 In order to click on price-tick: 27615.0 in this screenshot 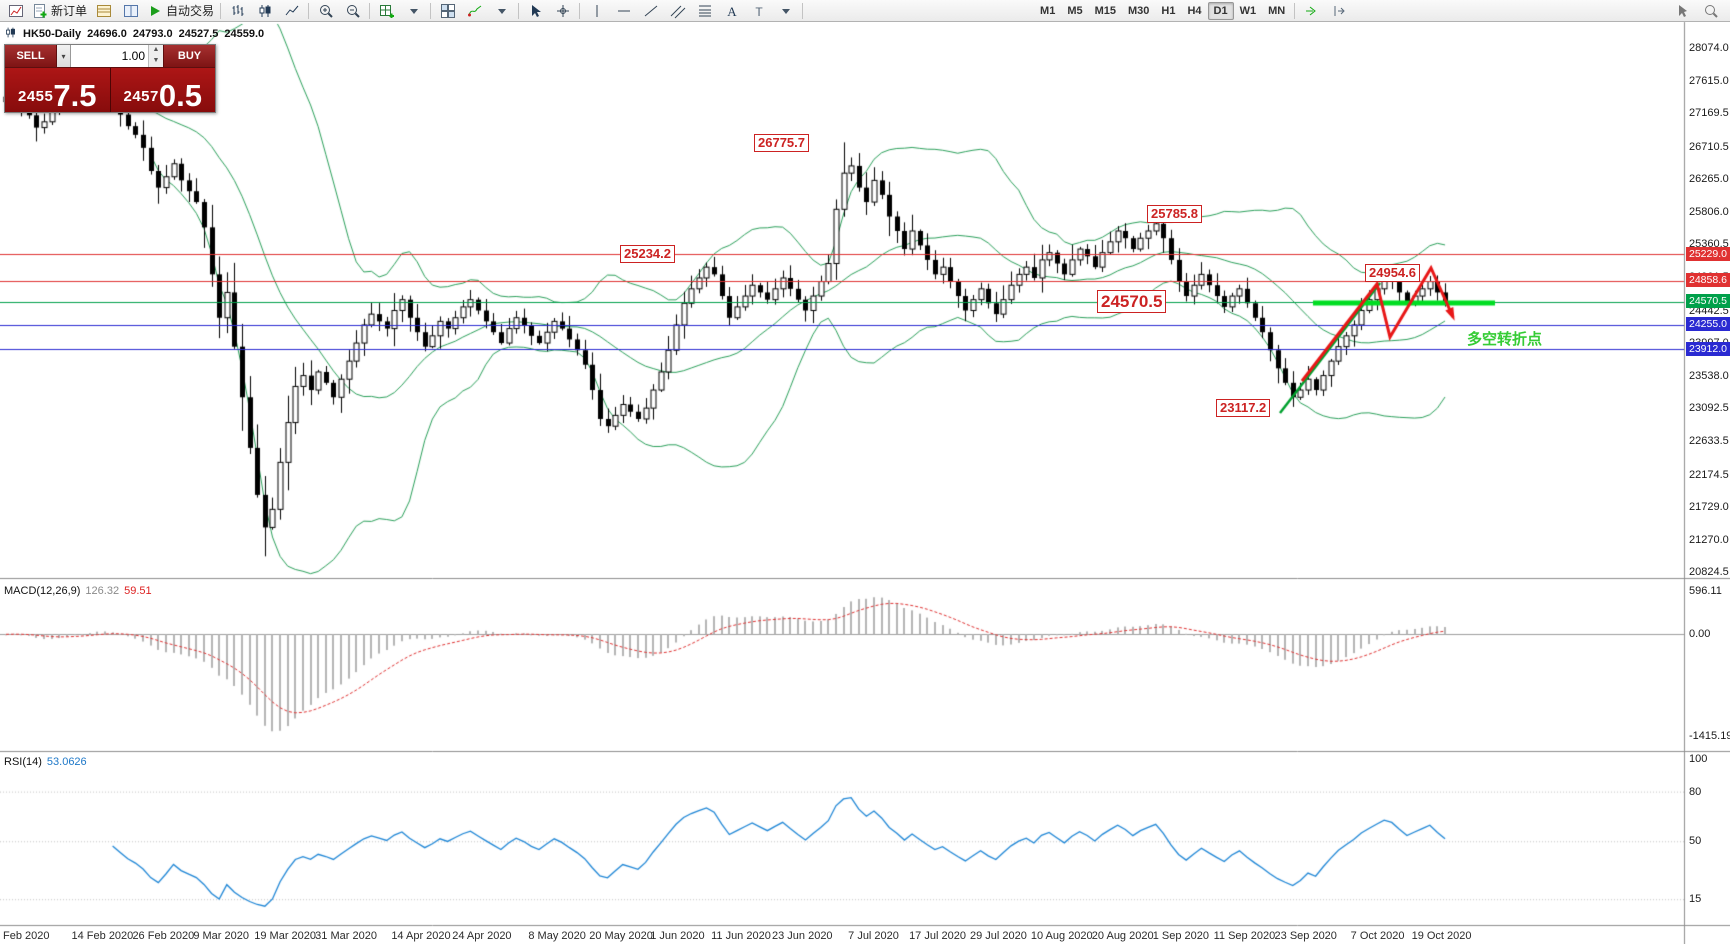, I will do `click(1709, 81)`.